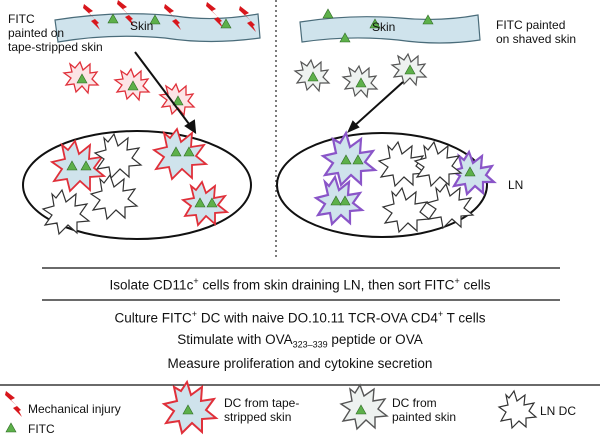  What do you see at coordinates (300, 341) in the screenshot?
I see `step-stimulate: Stimulate with OVA323–339 peptide or OVA` at bounding box center [300, 341].